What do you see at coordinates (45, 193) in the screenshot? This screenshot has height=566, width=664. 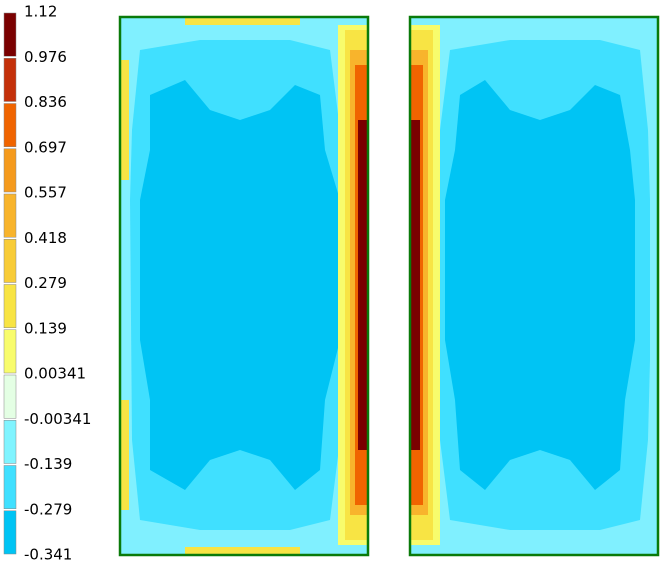 I see `legend-label: 0.557` at bounding box center [45, 193].